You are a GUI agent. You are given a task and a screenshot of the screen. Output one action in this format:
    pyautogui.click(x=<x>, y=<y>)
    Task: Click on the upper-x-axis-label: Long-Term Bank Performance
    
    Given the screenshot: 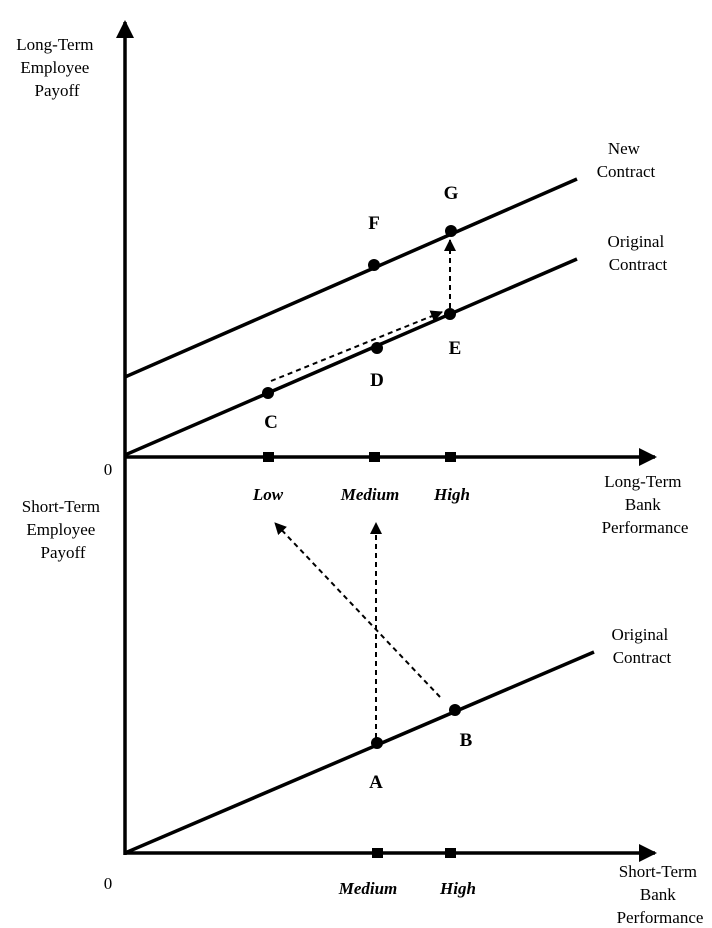 What is the action you would take?
    pyautogui.click(x=645, y=504)
    